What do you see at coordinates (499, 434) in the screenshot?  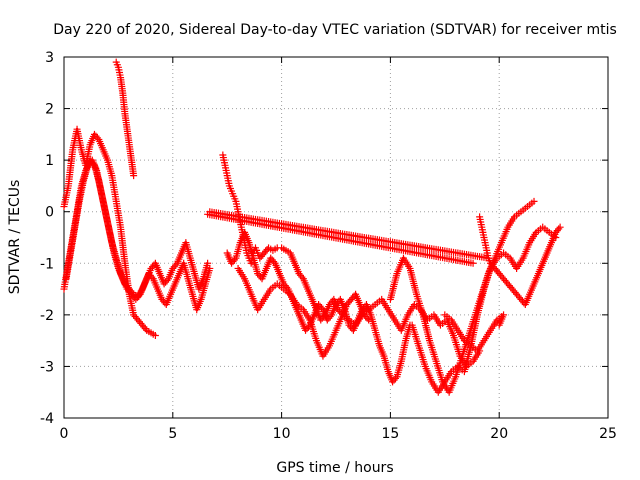 I see `x-tick-label: 20` at bounding box center [499, 434].